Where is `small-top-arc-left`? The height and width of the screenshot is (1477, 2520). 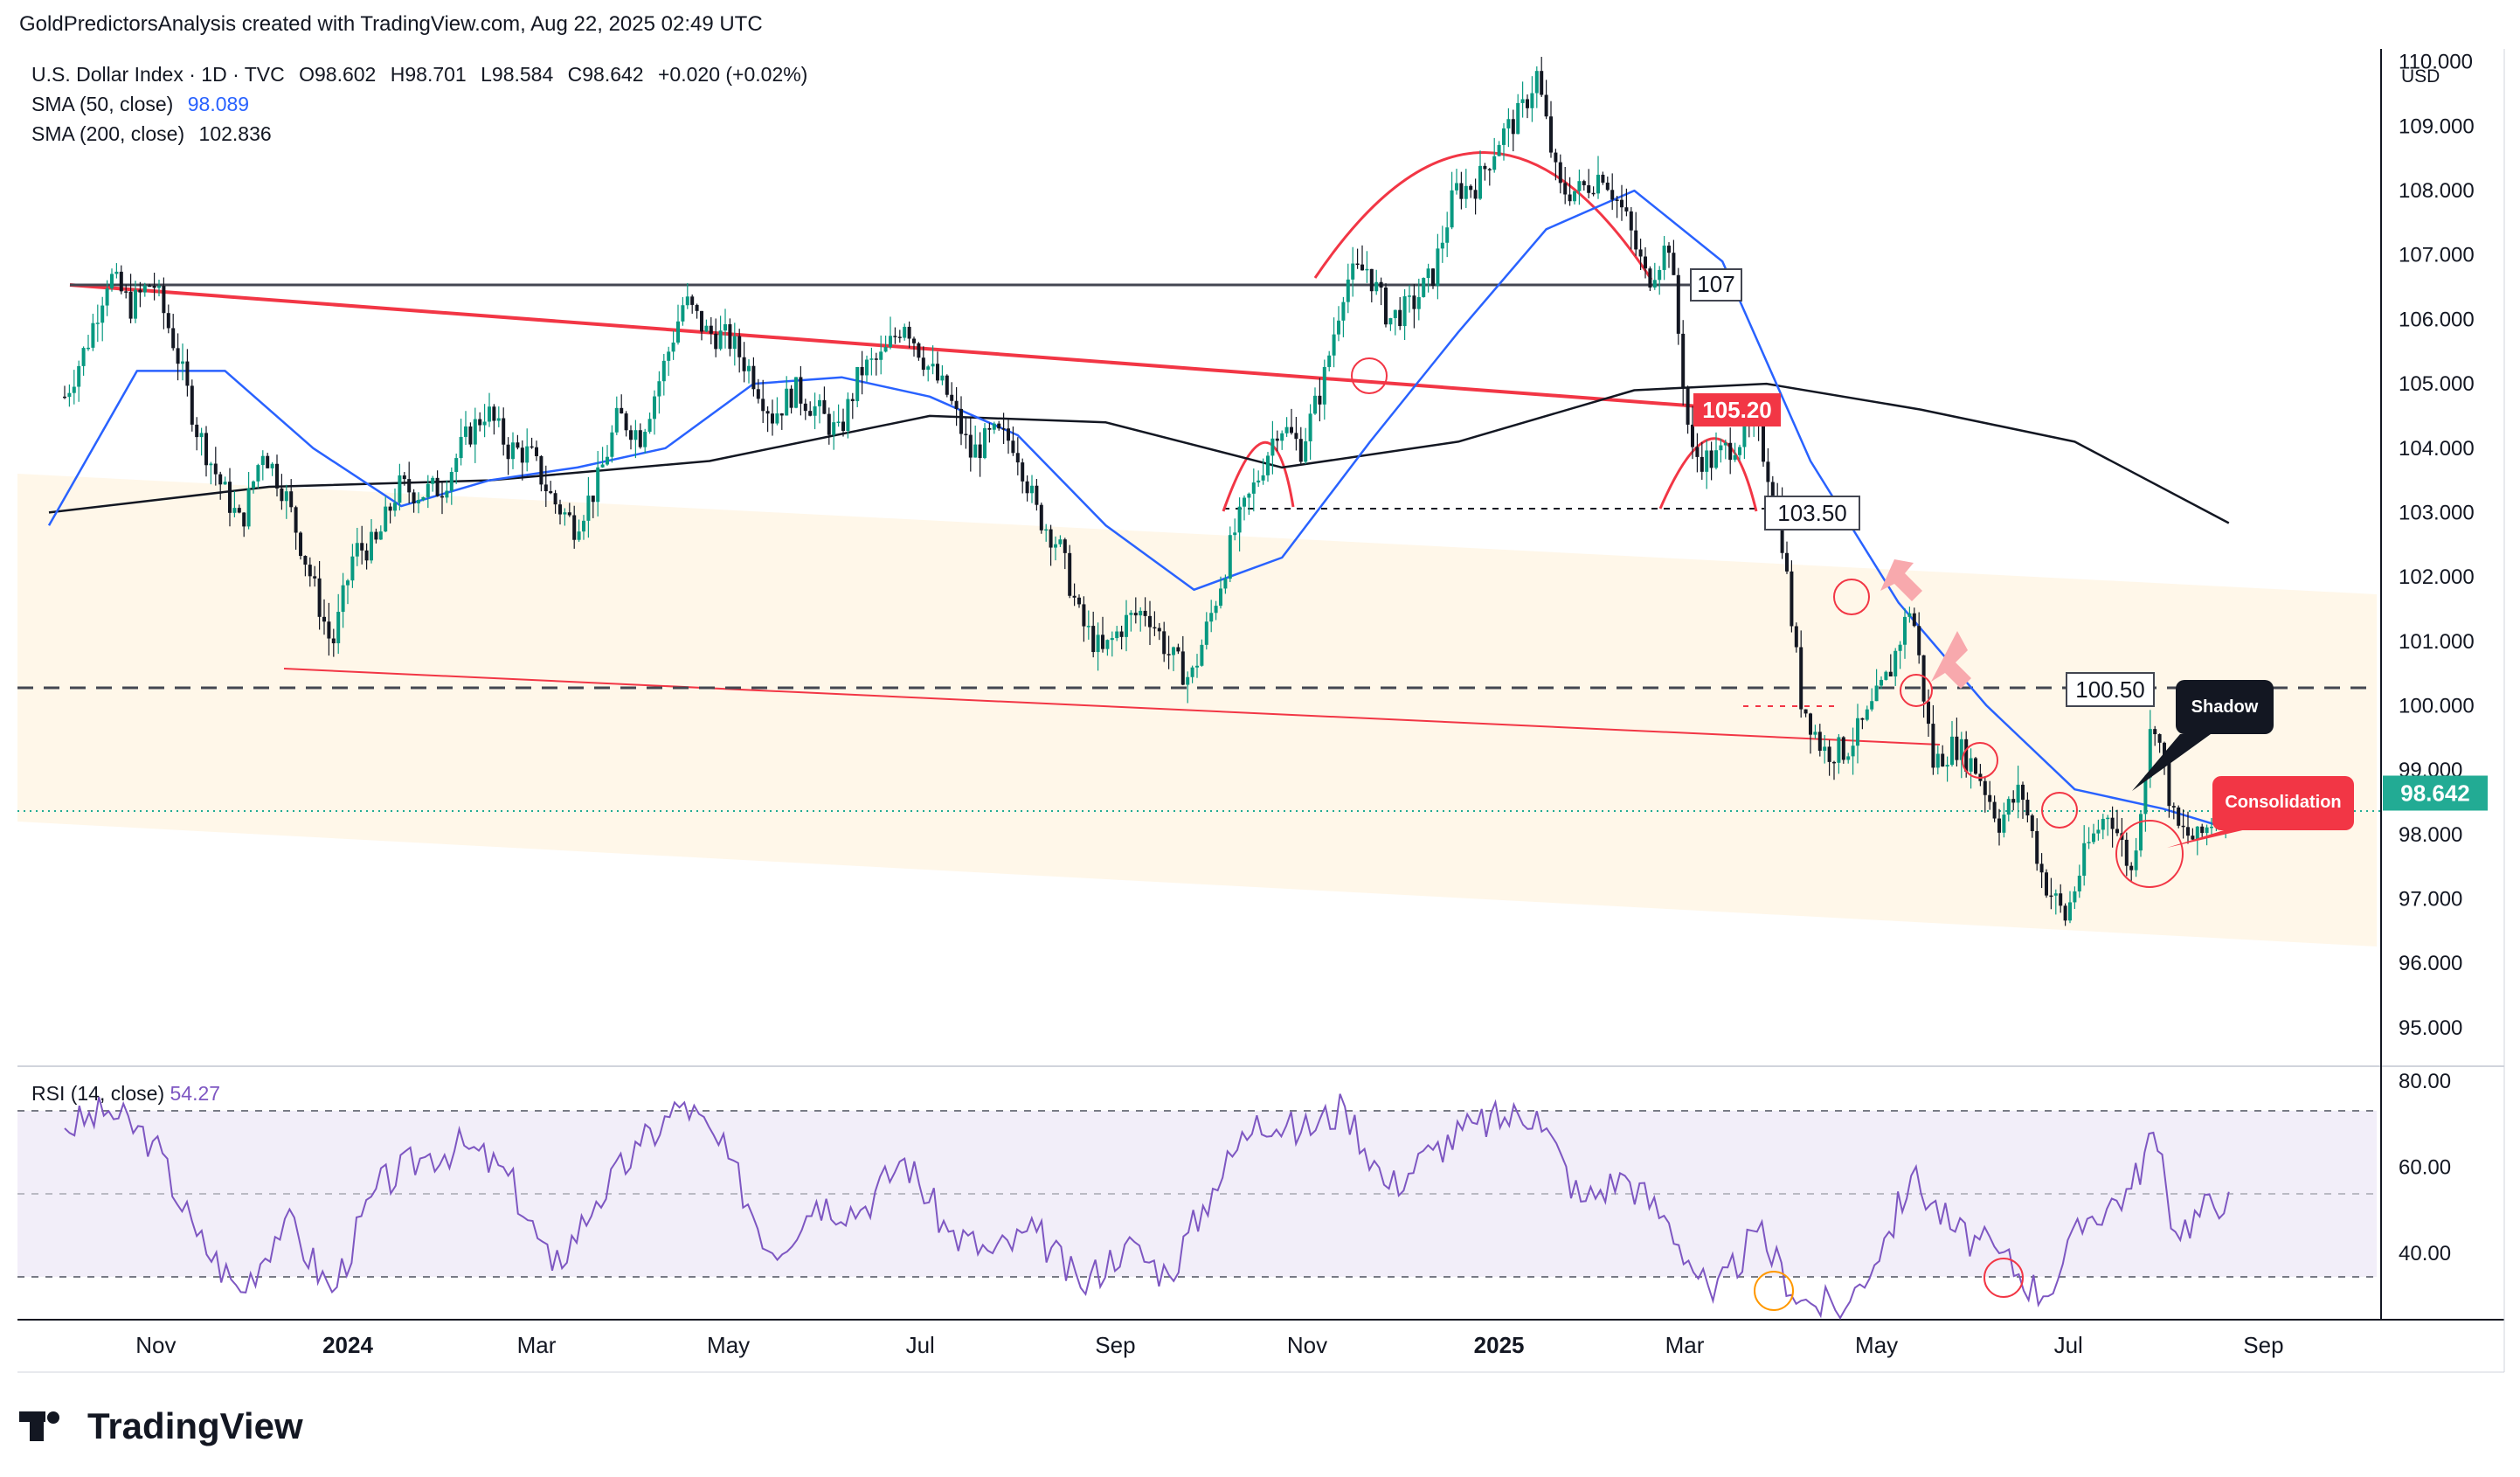
small-top-arc-left is located at coordinates (1258, 476).